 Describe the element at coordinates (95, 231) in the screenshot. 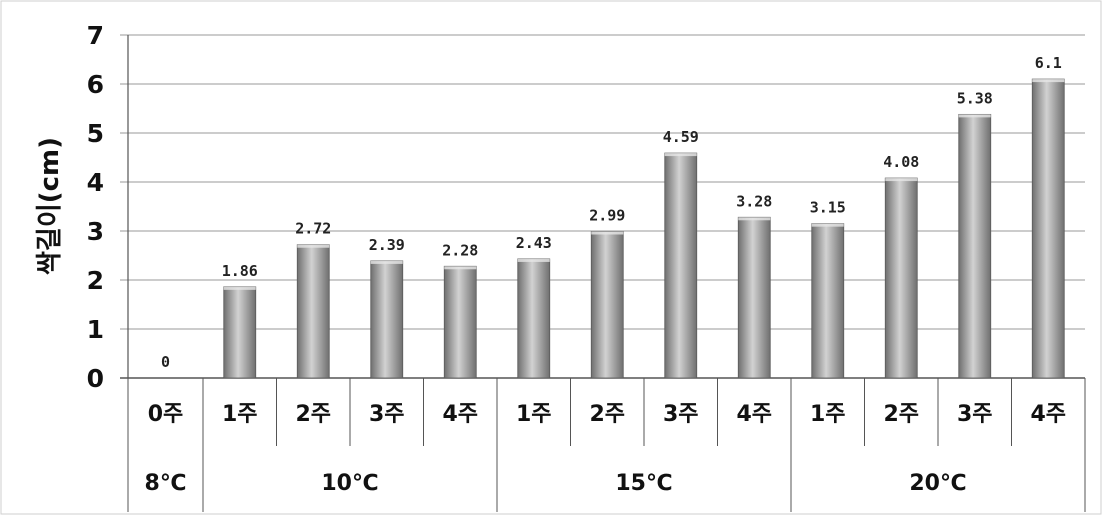

I see `y-tick-label: 3` at that location.